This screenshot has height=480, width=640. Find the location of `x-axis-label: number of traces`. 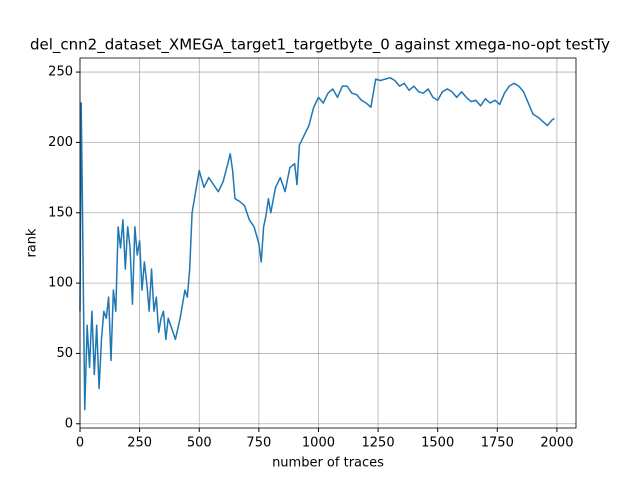

x-axis-label: number of traces is located at coordinates (328, 463).